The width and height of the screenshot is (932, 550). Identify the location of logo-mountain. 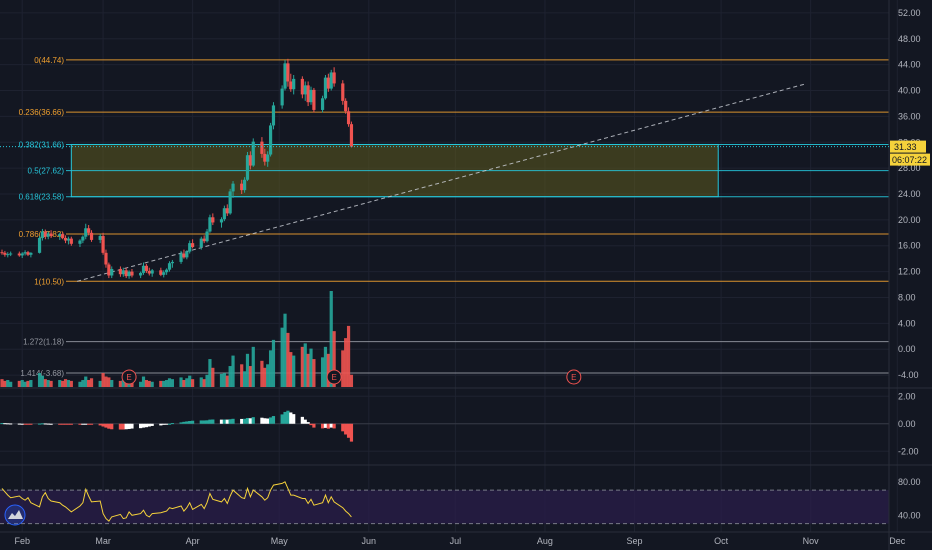
(15, 514).